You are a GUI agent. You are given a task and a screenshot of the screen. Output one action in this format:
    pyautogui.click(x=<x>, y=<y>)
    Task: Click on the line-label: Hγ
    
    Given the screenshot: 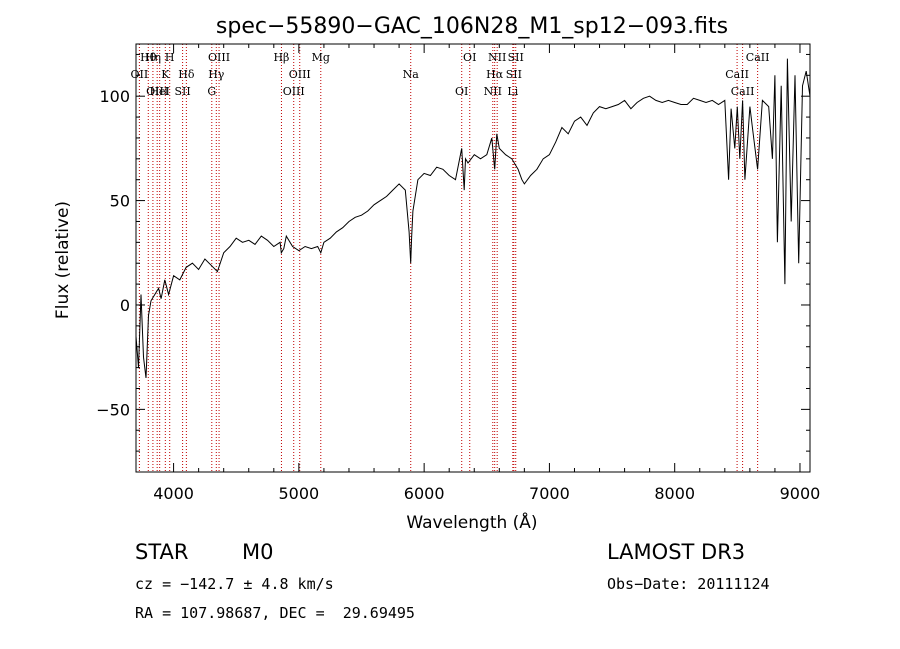 What is the action you would take?
    pyautogui.click(x=216, y=74)
    